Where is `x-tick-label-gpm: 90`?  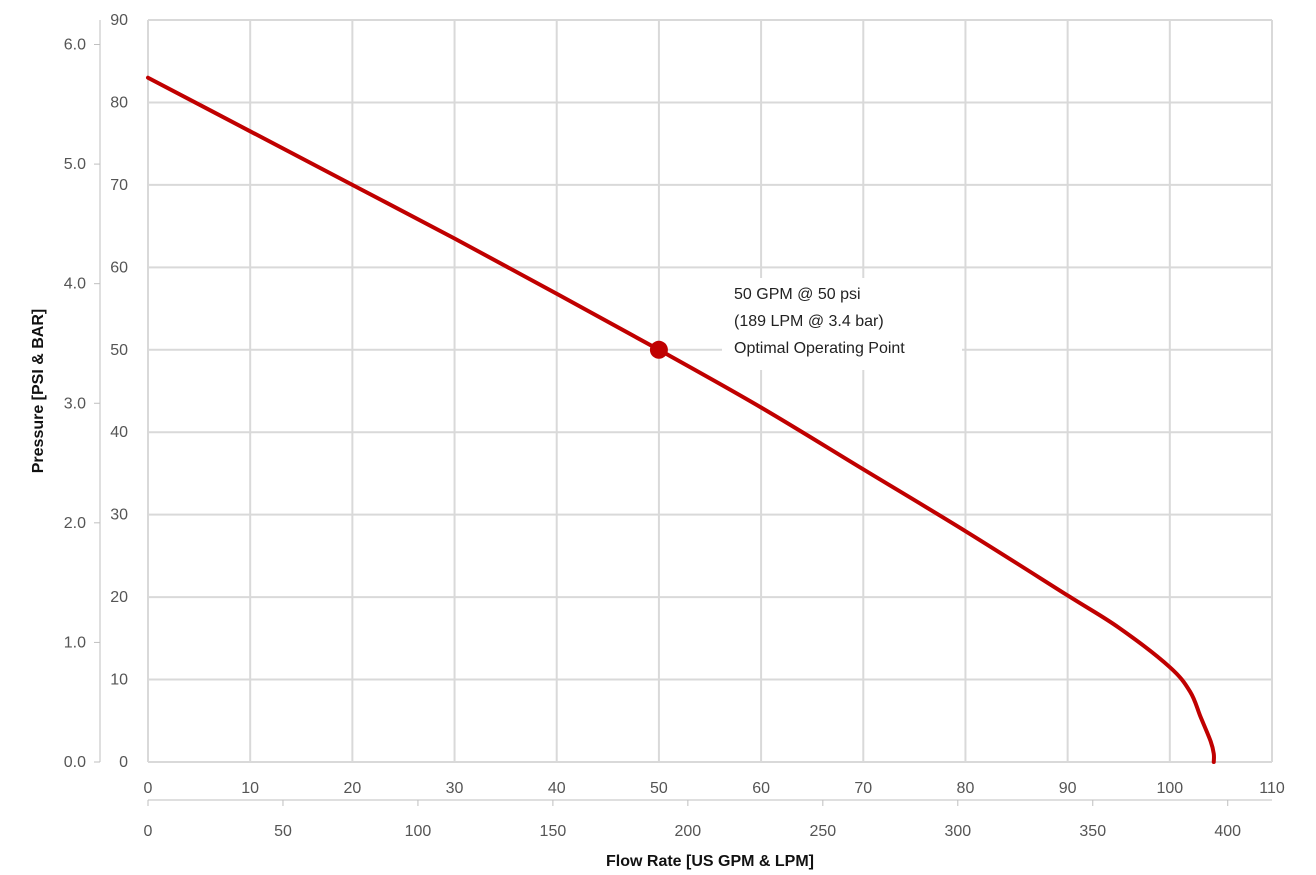
x-tick-label-gpm: 90 is located at coordinates (1068, 788).